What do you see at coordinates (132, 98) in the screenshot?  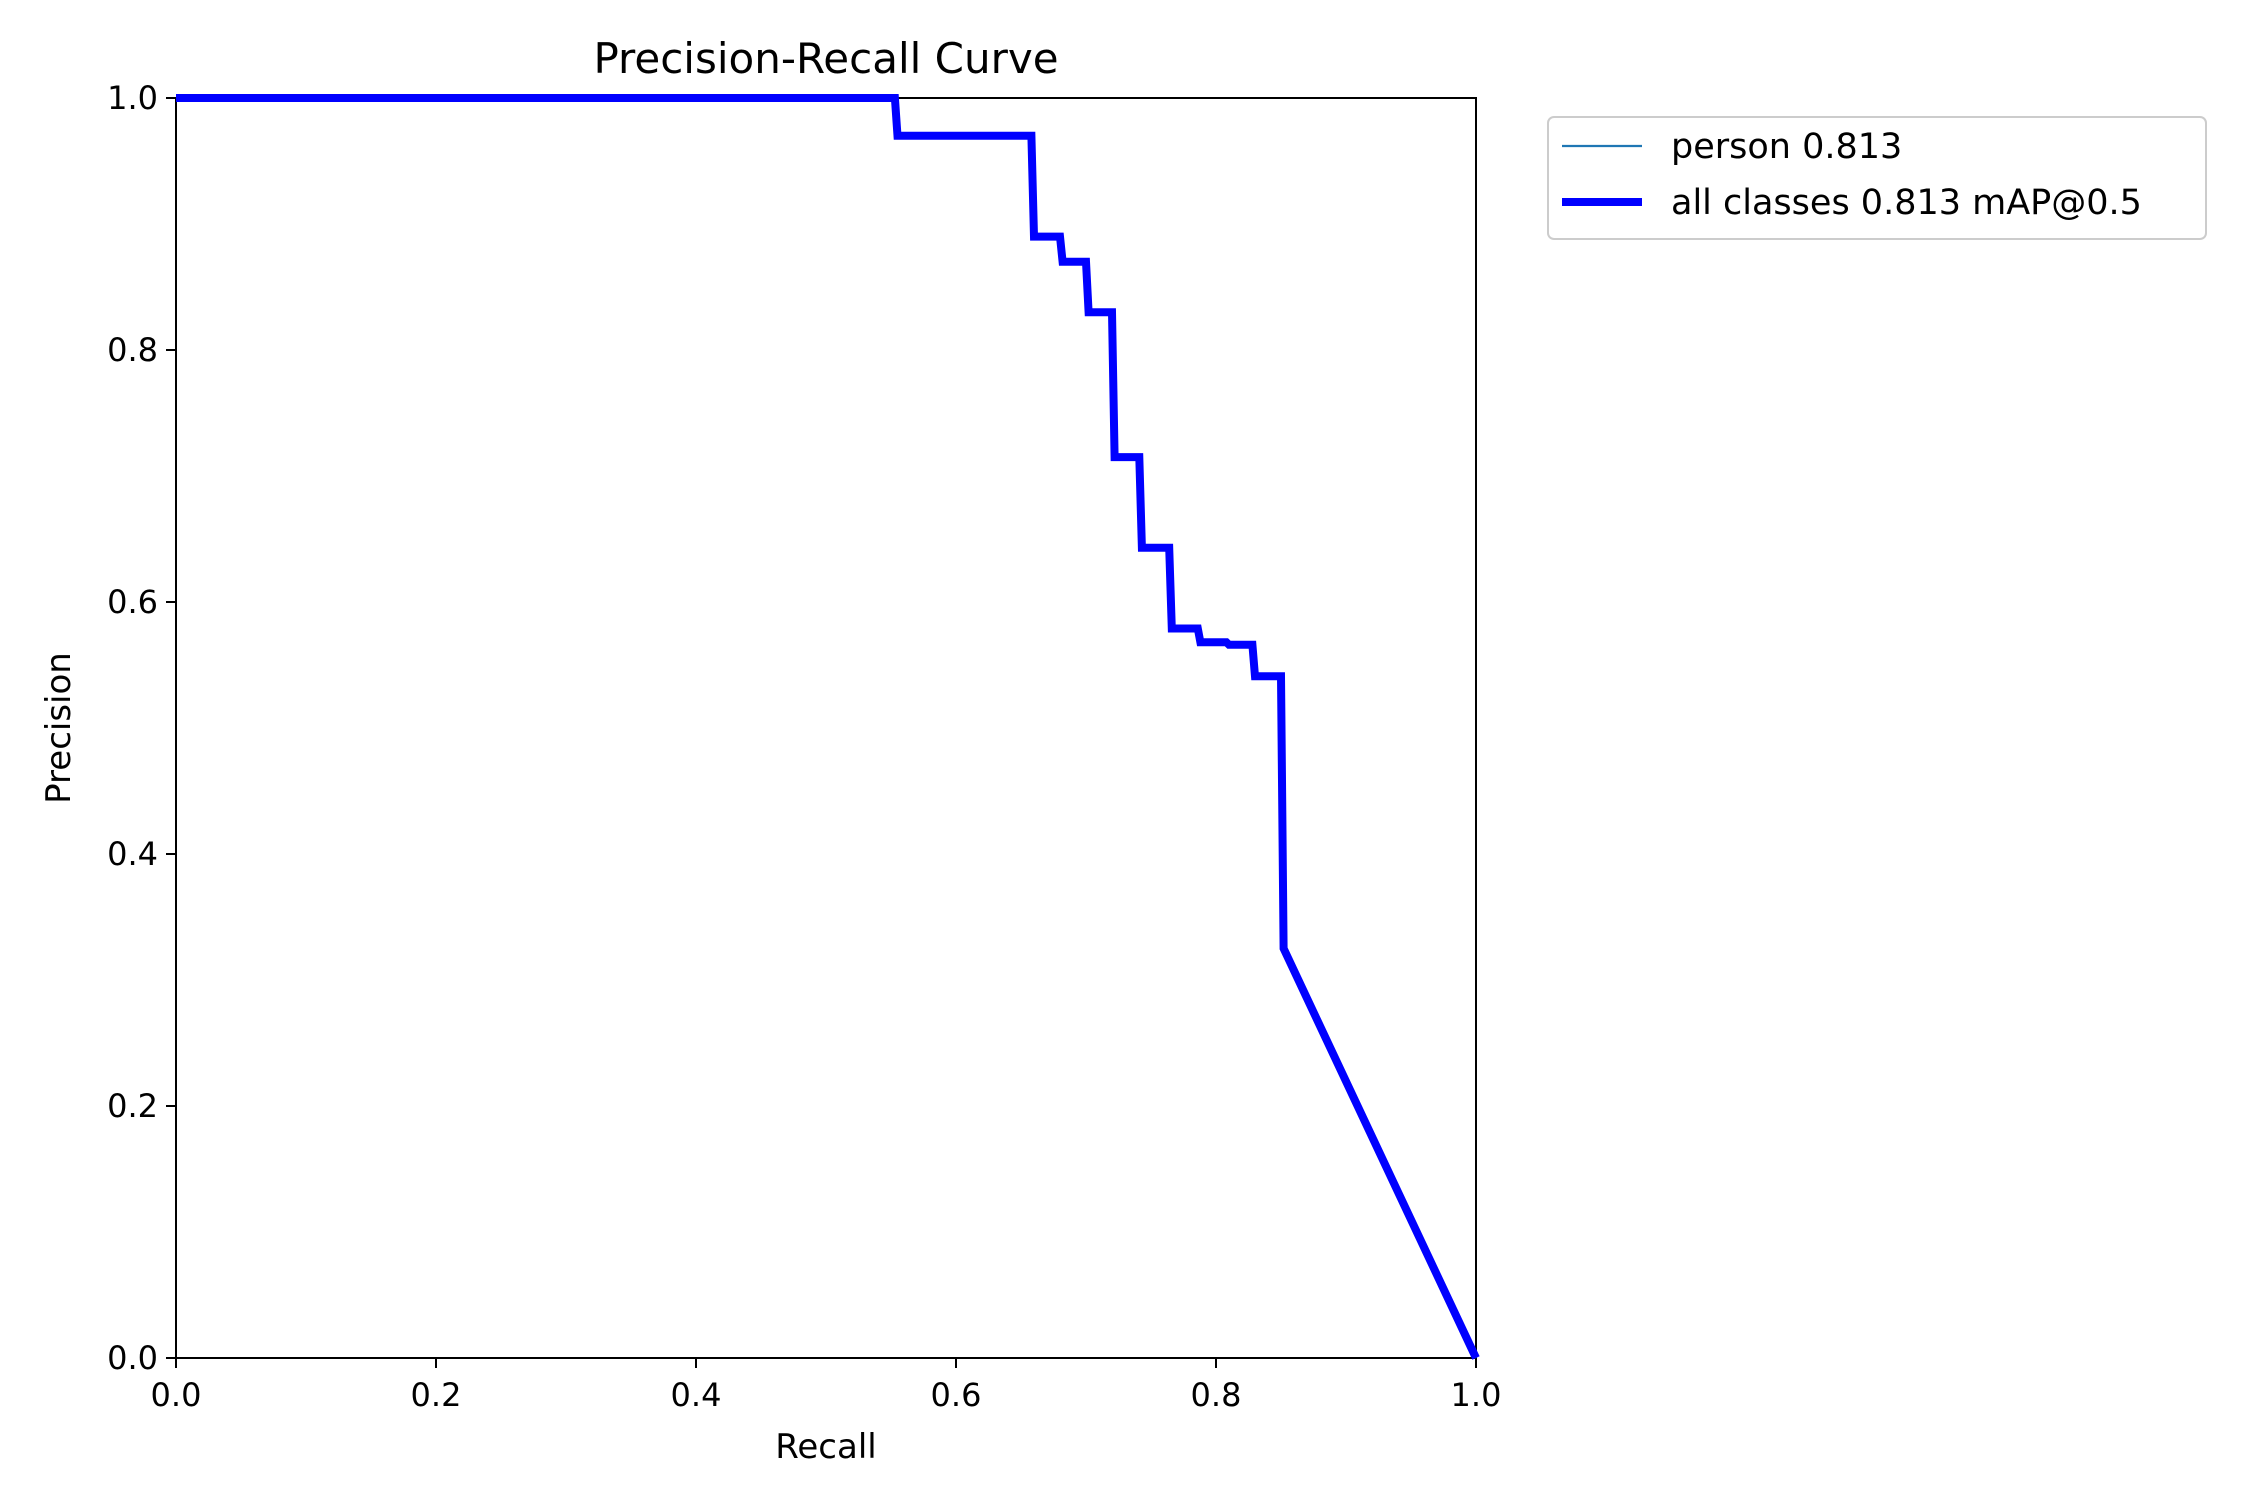 I see `y-tick-label: 1.0` at bounding box center [132, 98].